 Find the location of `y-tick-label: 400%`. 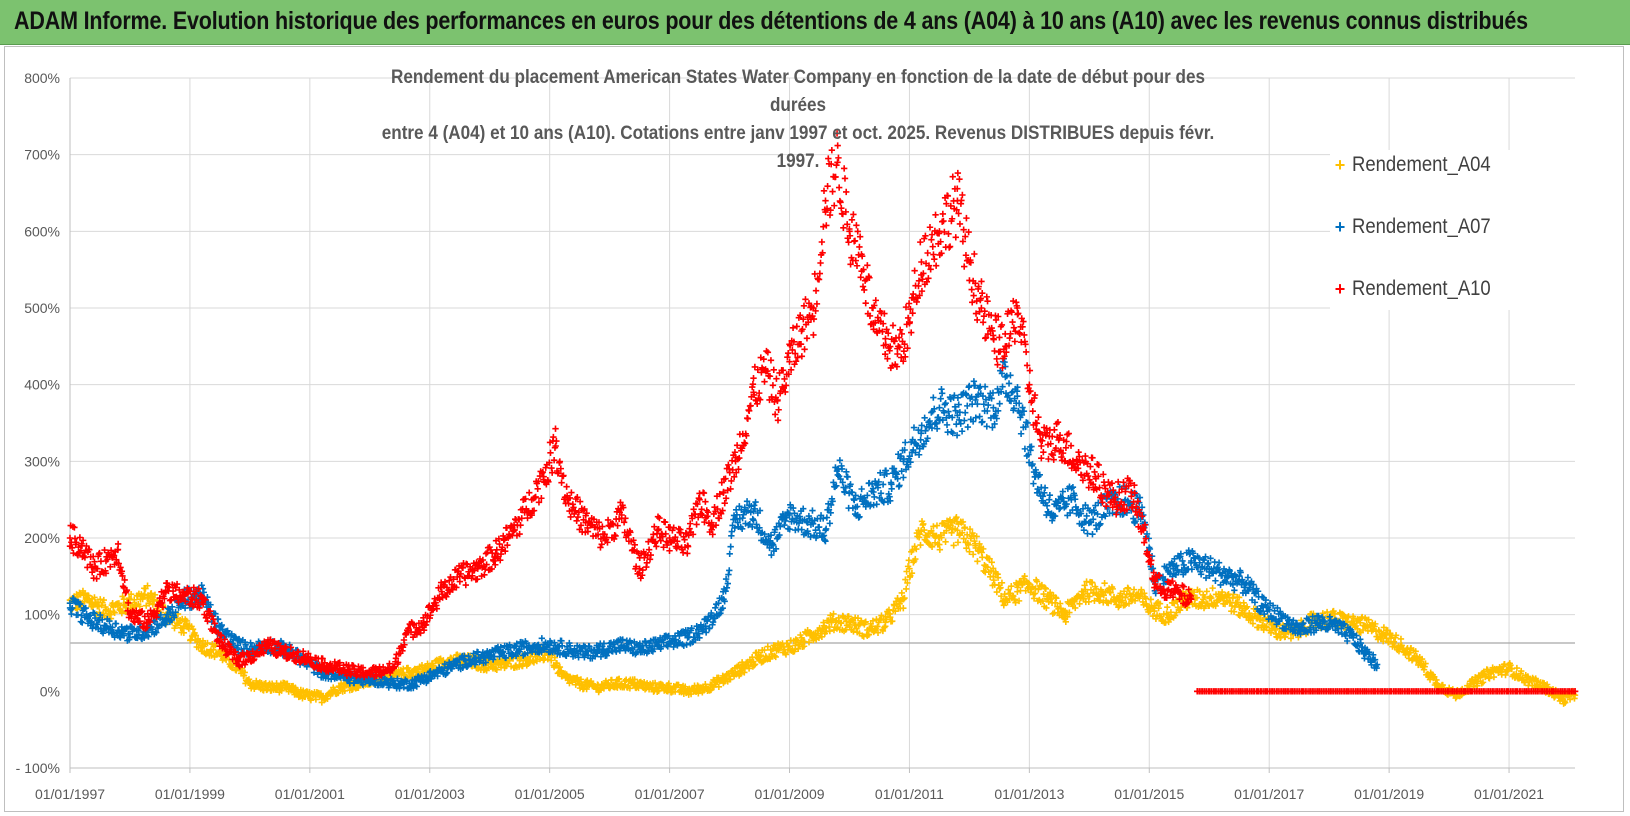

y-tick-label: 400% is located at coordinates (42, 385).